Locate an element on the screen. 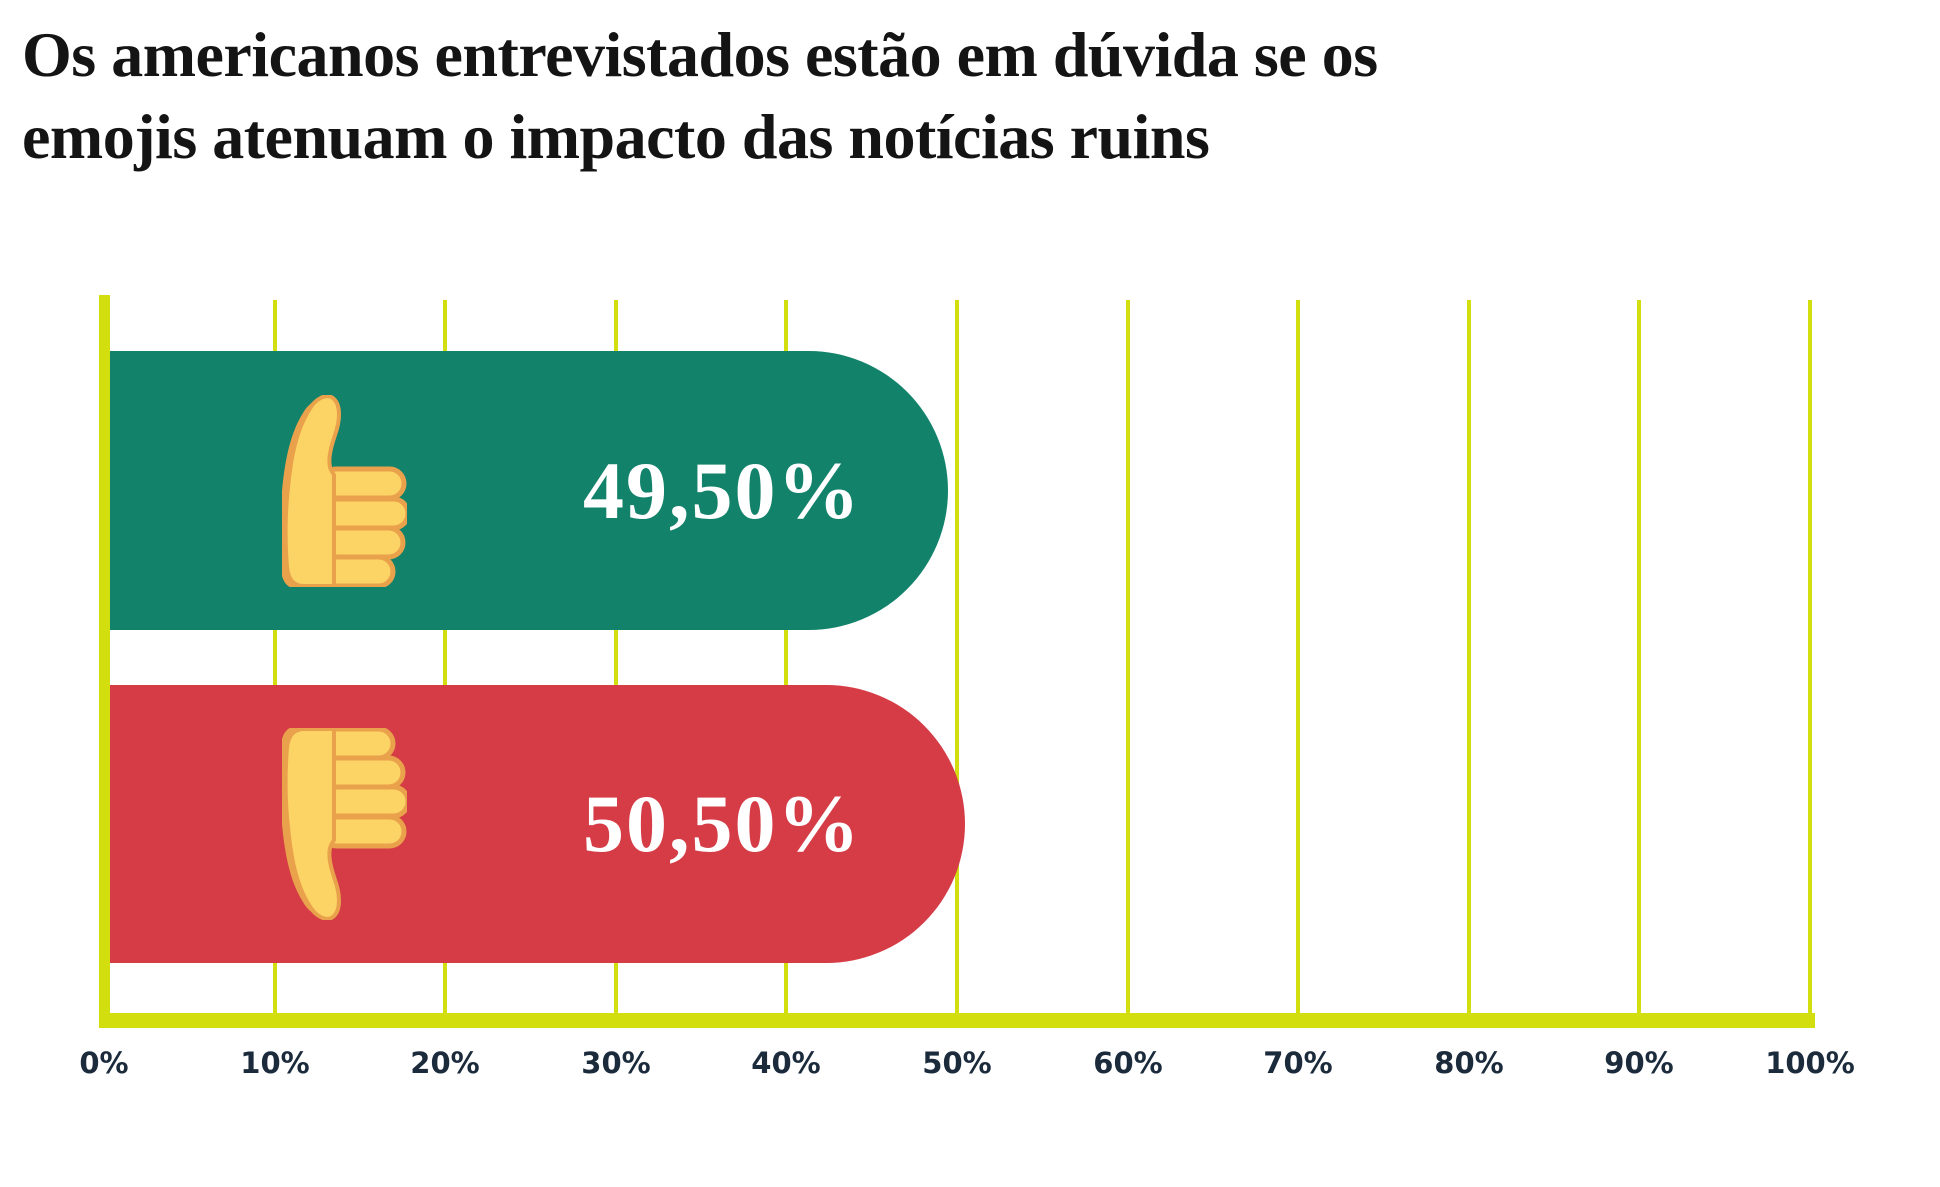 This screenshot has height=1187, width=1940. thumbs-up-icon is located at coordinates (345, 491).